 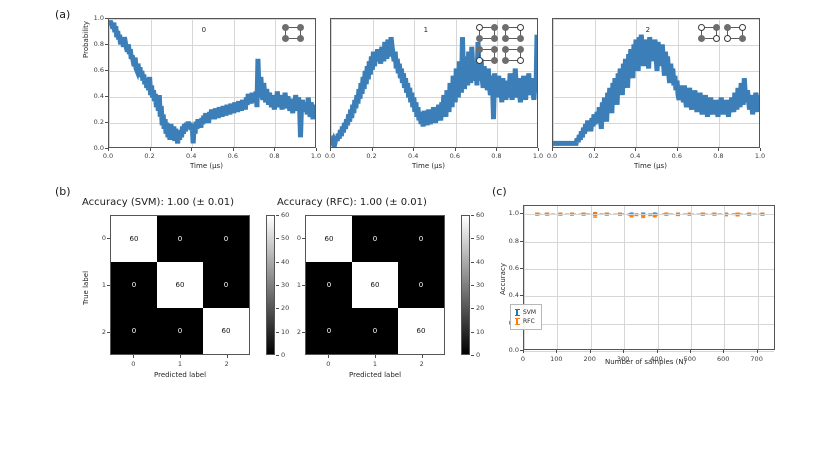 I want to click on legend-marker-SVM, so click(x=517, y=312).